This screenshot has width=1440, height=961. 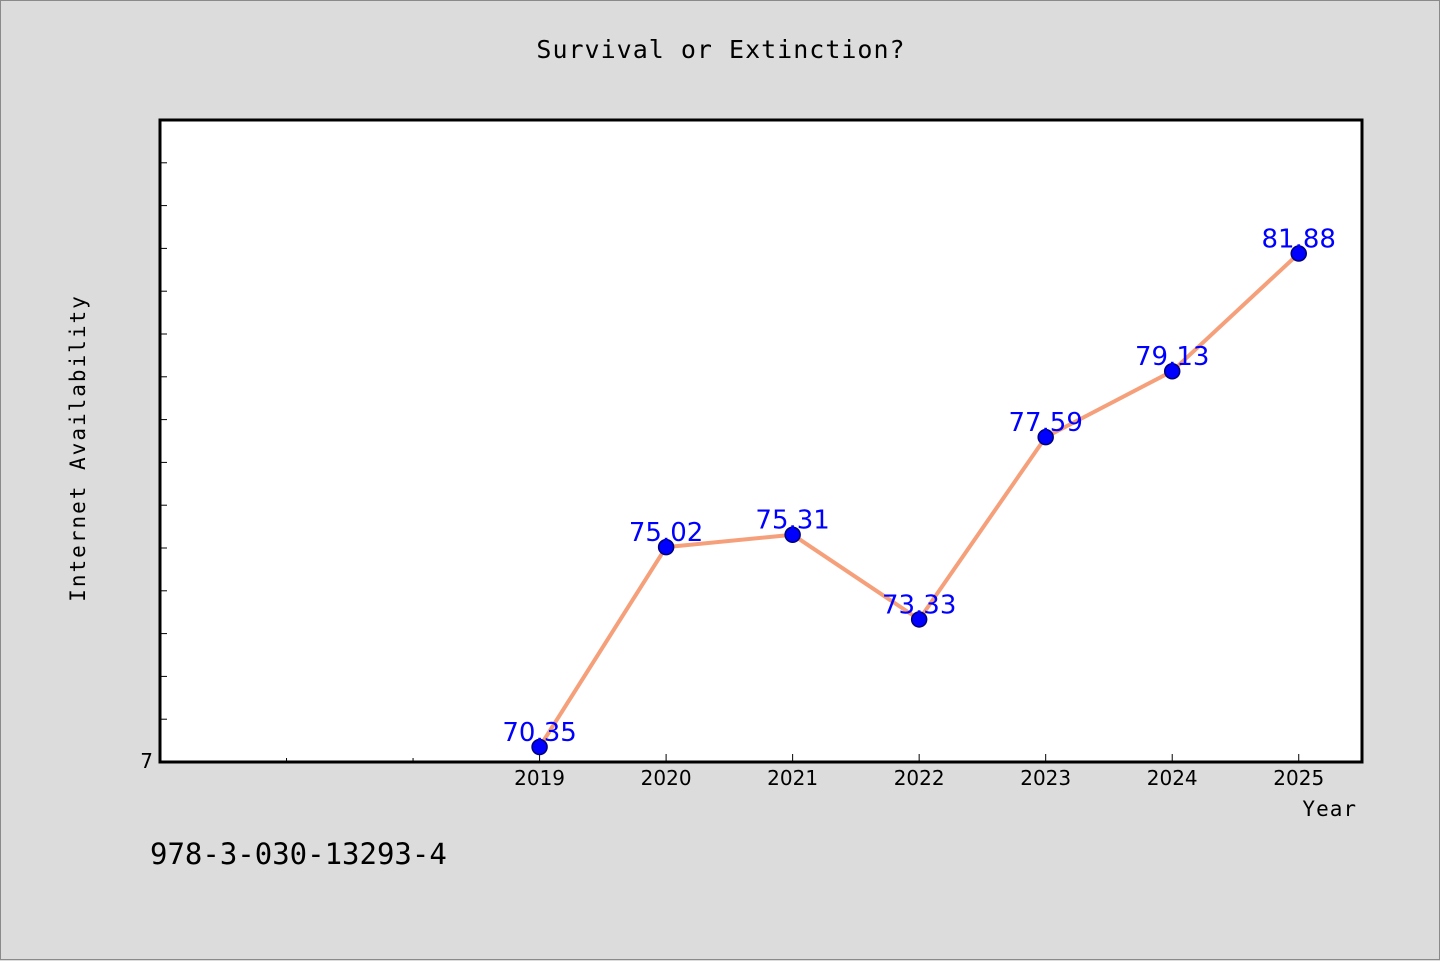 What do you see at coordinates (666, 778) in the screenshot?
I see `x-tick-label: 2020` at bounding box center [666, 778].